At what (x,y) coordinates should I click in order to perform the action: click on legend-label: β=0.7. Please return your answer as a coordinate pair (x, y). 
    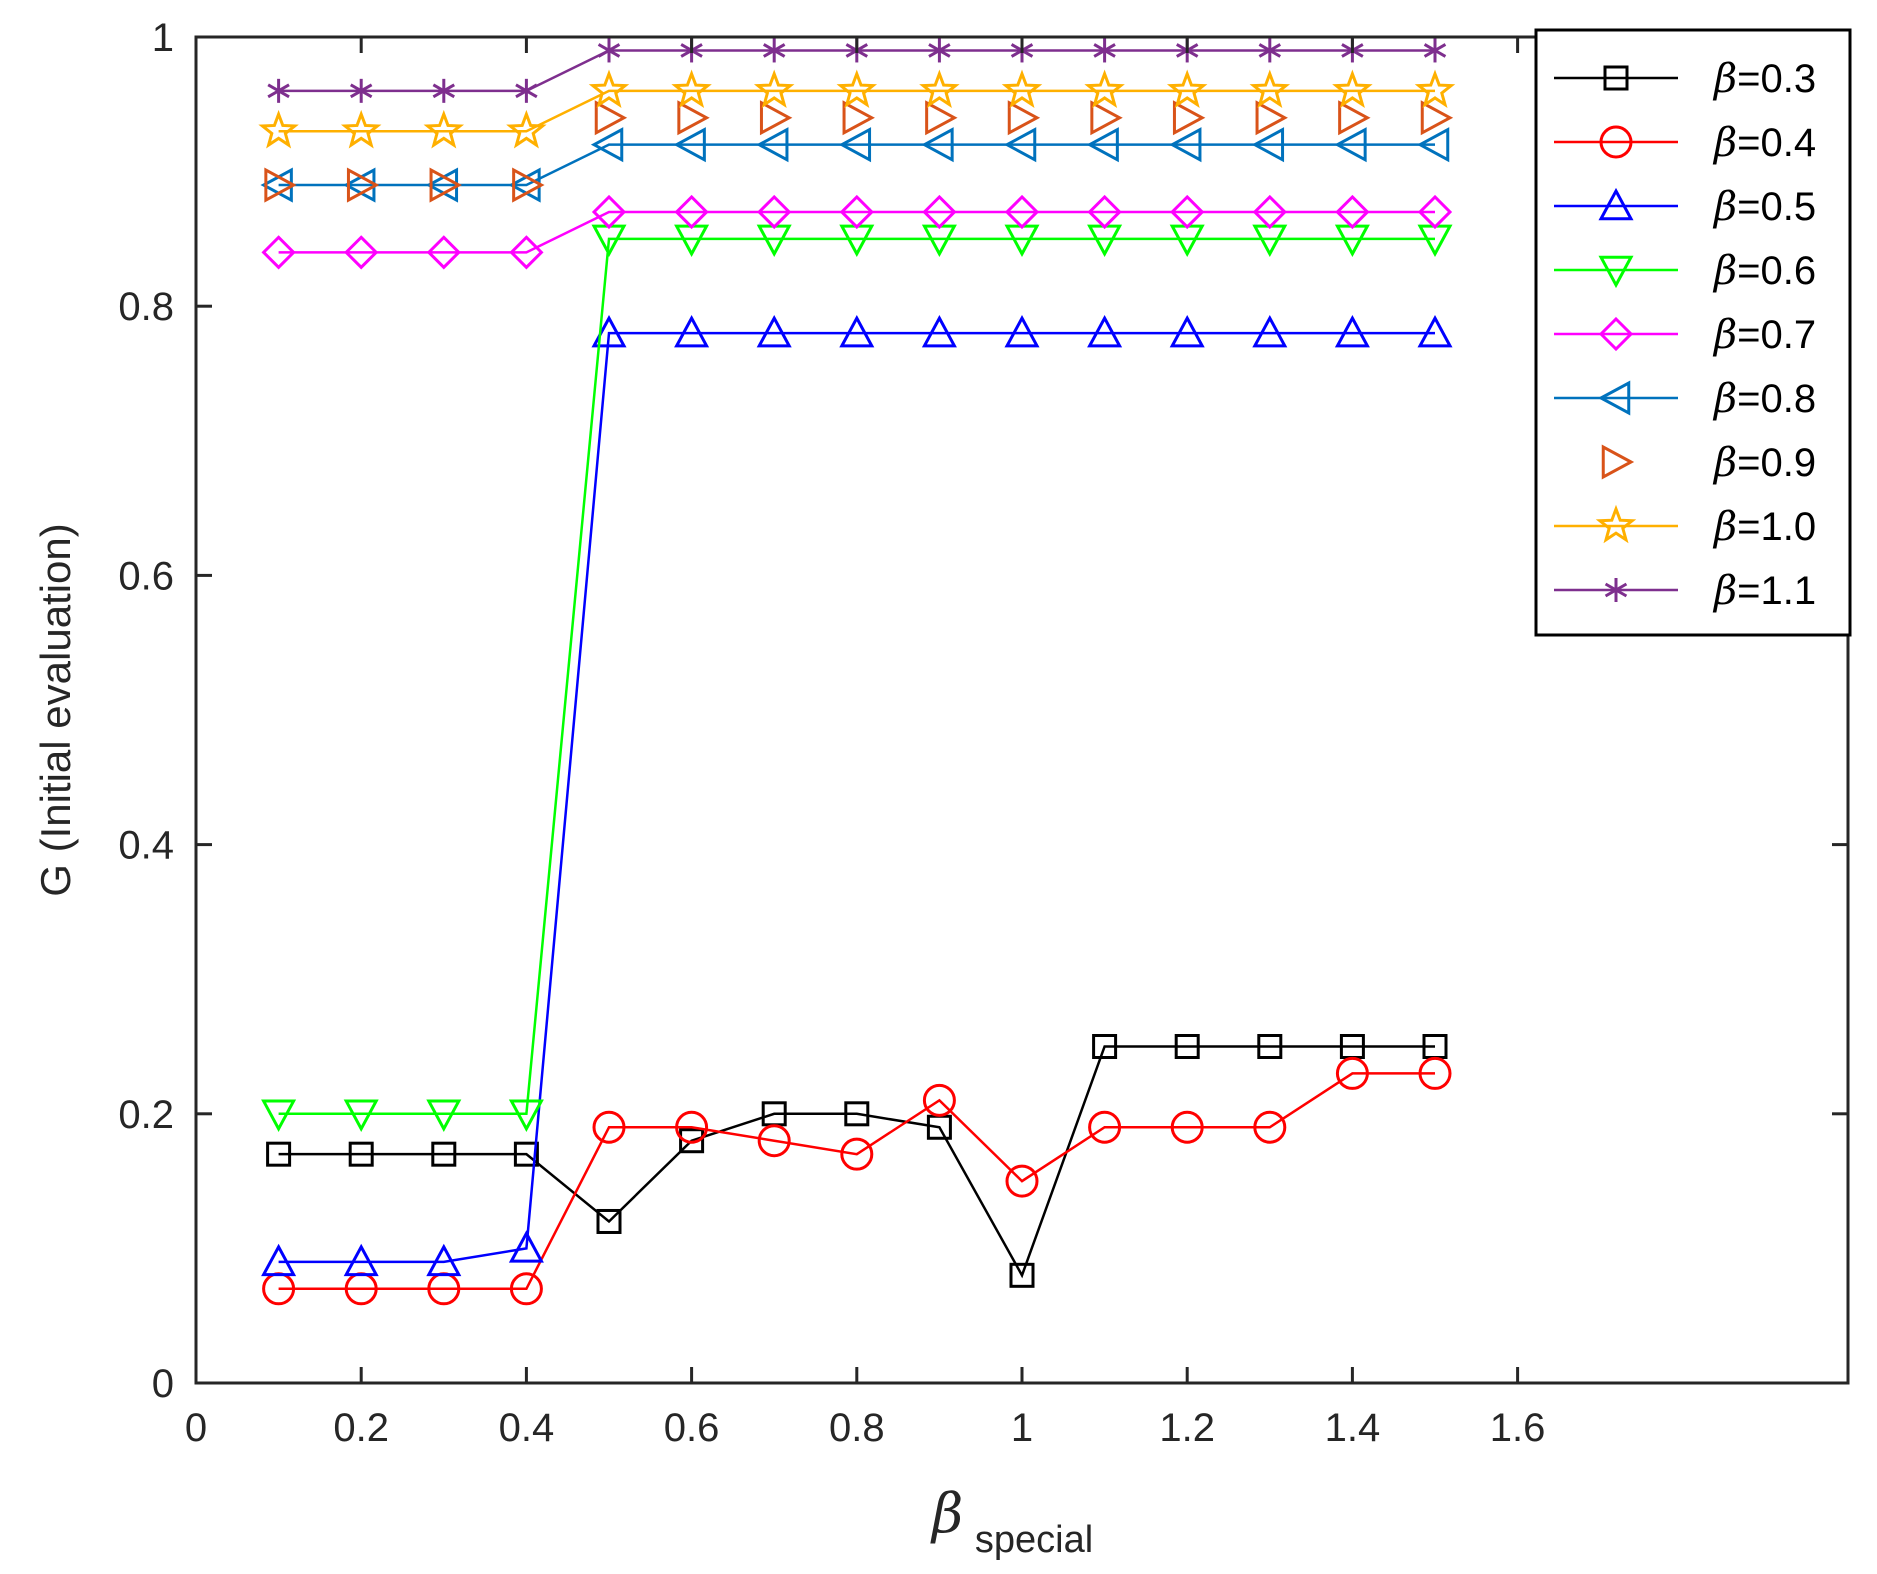
    Looking at the image, I should click on (1764, 335).